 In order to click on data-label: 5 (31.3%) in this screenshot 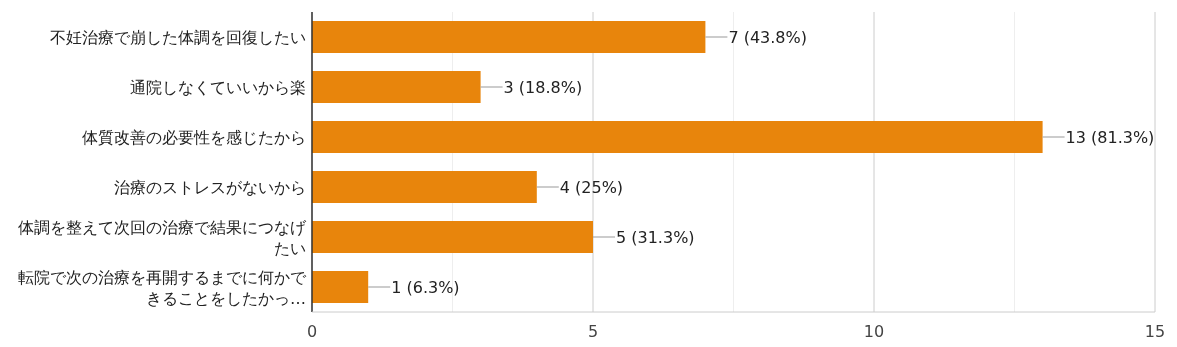, I will do `click(655, 237)`.